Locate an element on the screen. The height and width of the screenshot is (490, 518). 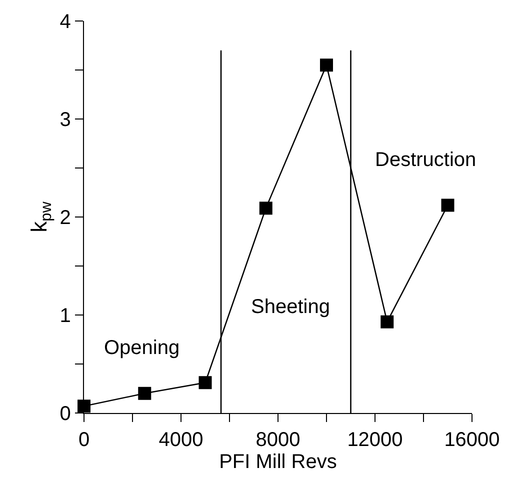
y-tick-label: 4 is located at coordinates (65, 22).